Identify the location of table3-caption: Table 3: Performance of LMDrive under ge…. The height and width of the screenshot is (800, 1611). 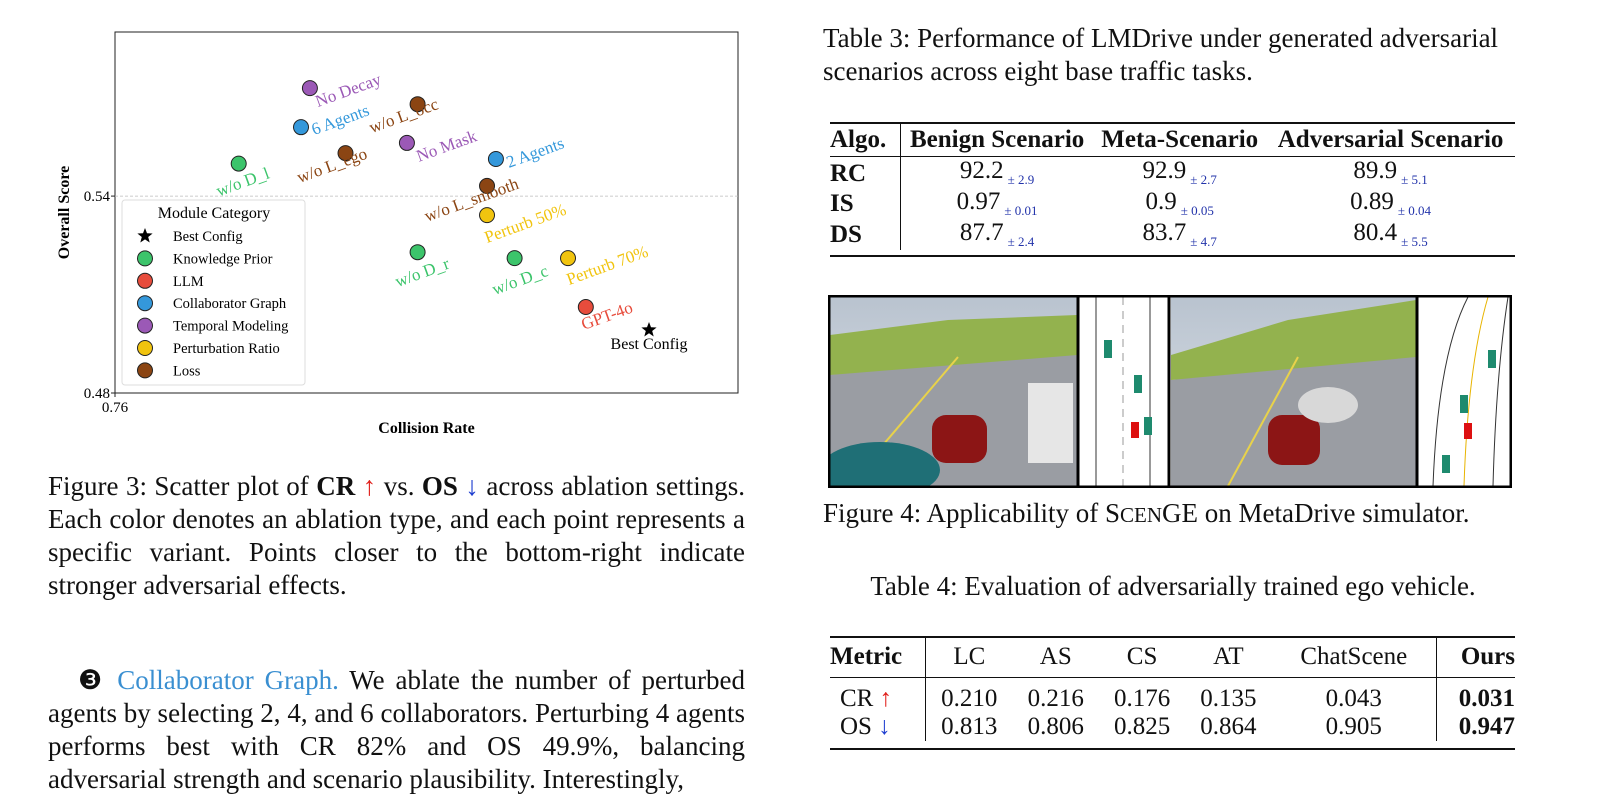
(1161, 54).